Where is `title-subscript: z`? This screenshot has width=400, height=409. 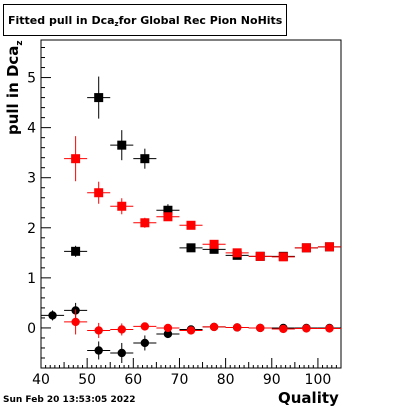 title-subscript: z is located at coordinates (116, 24).